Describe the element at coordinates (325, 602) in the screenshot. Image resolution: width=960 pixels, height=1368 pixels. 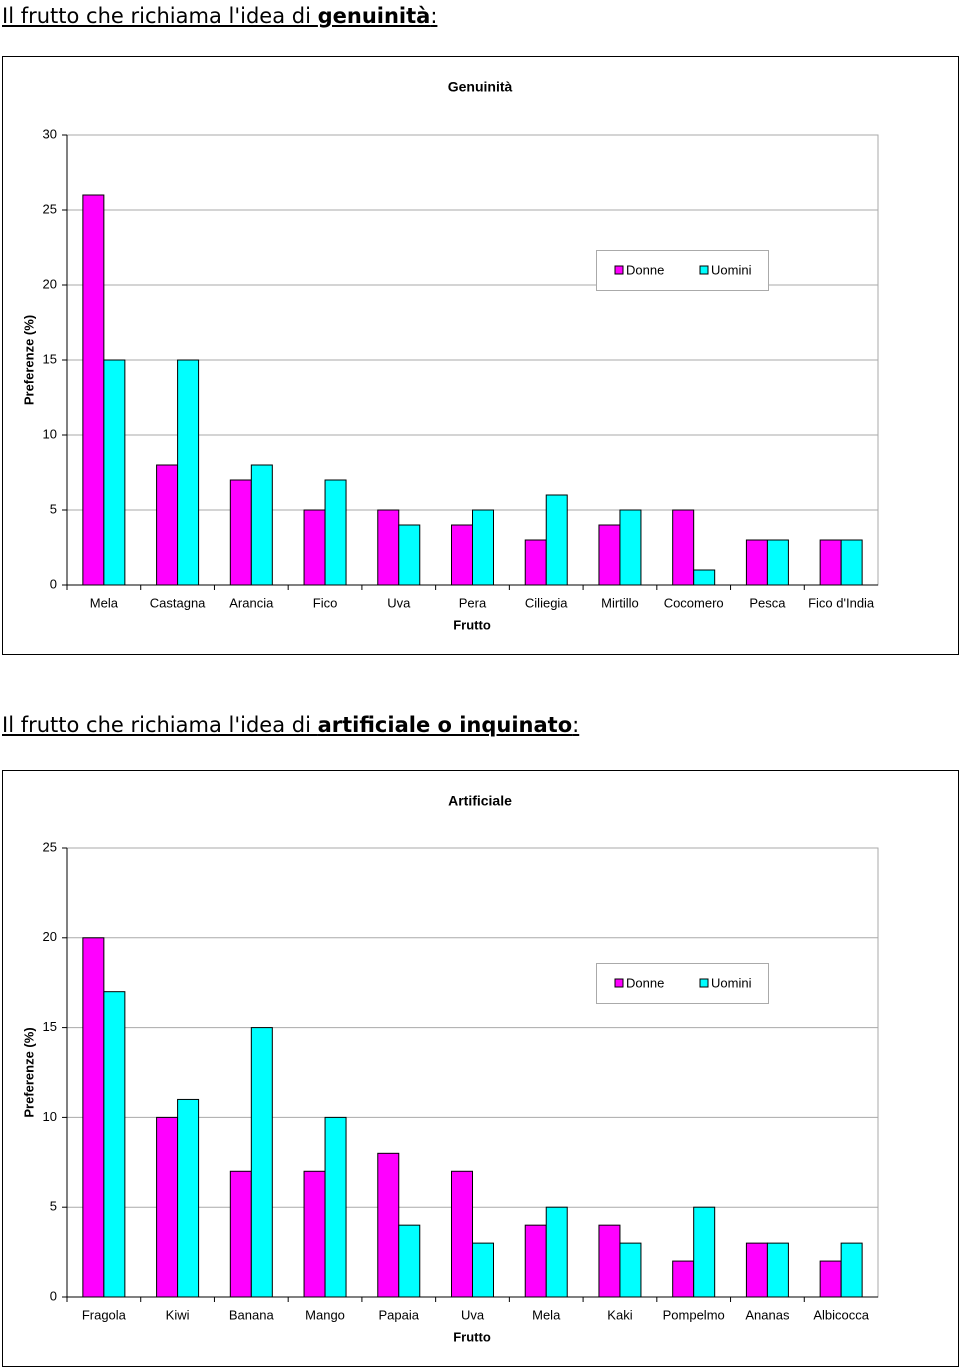
I see `x-tick-label: Fico` at that location.